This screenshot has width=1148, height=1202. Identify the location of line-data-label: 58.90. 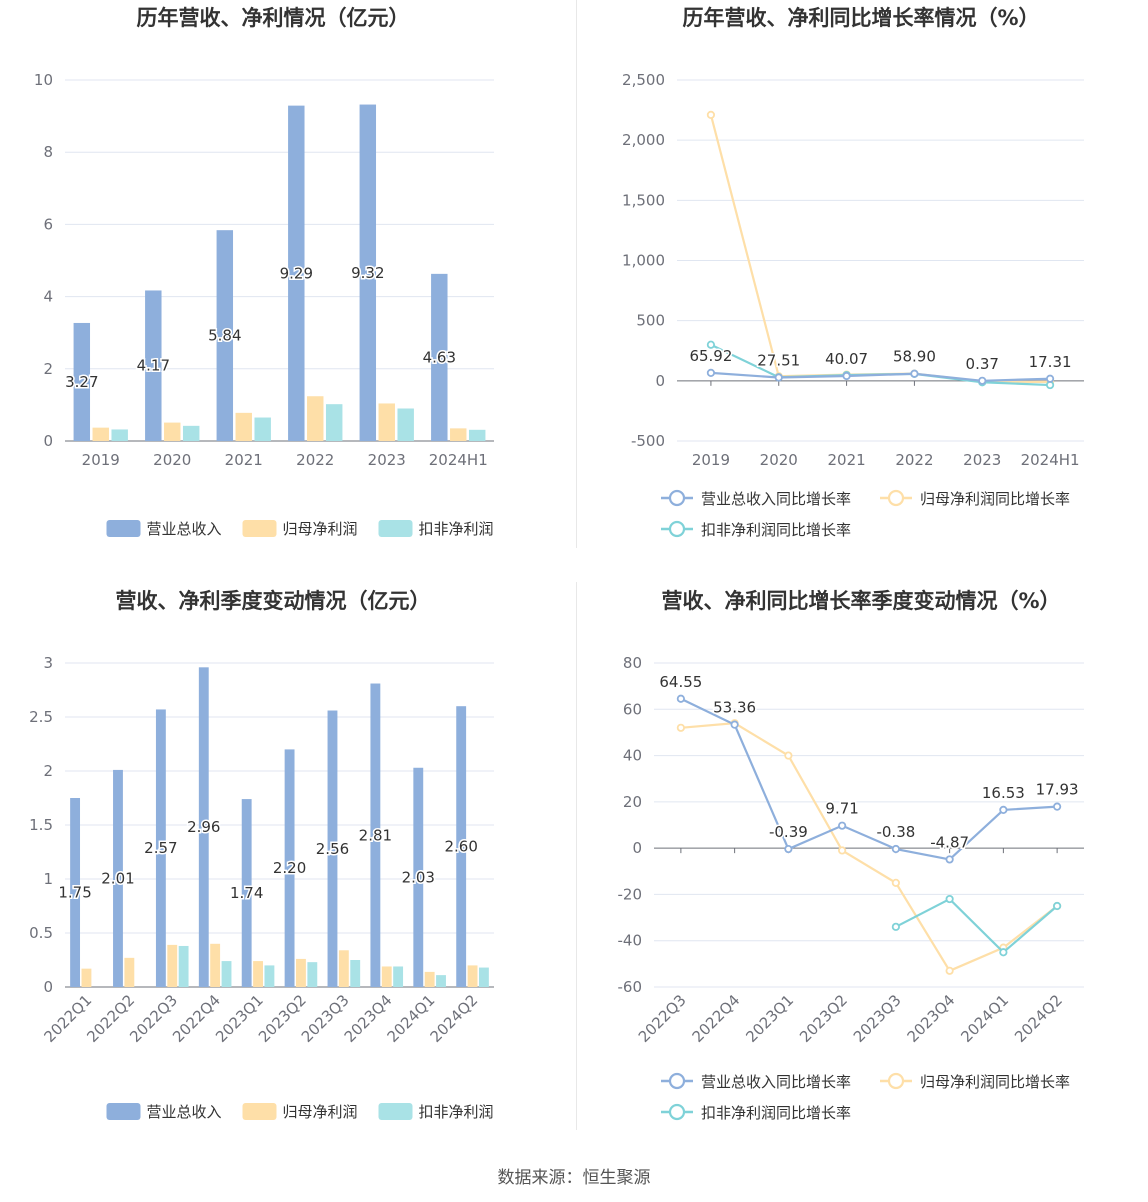
(914, 357).